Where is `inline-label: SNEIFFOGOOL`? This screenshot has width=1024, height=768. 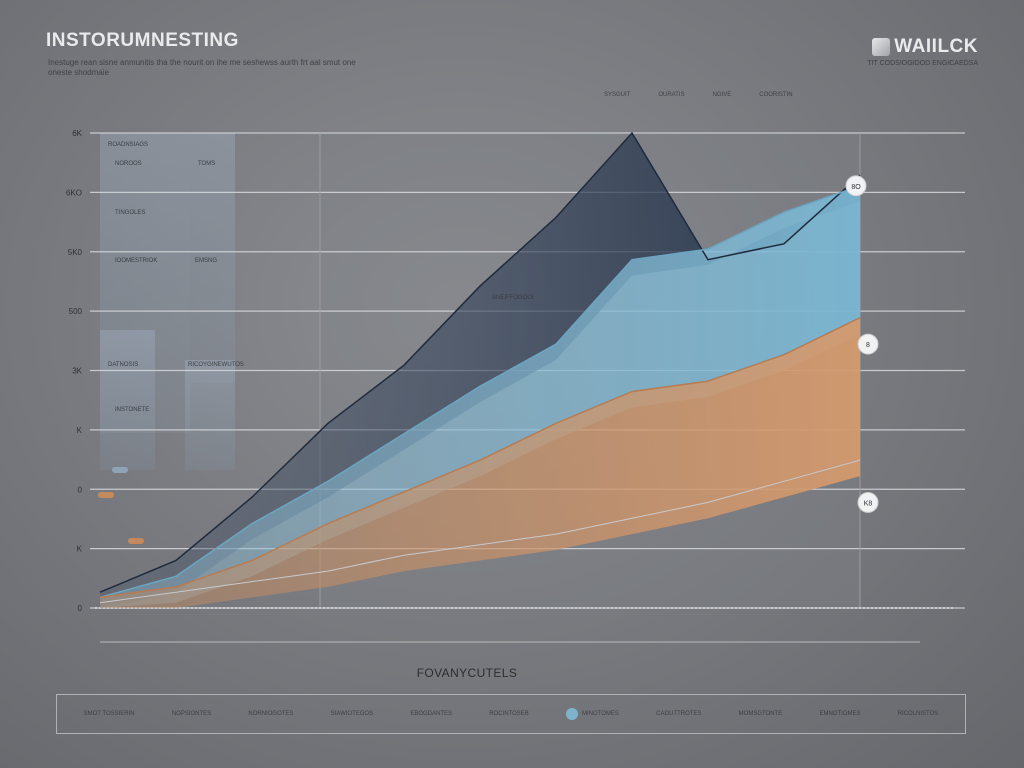 inline-label: SNEIFFOGOOL is located at coordinates (514, 298).